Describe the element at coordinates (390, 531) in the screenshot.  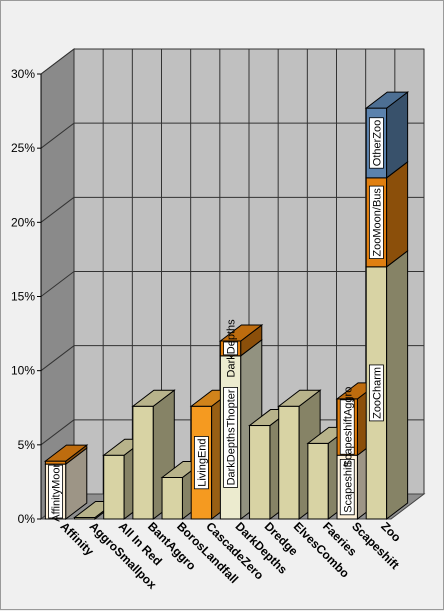
I see `x-tick-label: Zoo` at that location.